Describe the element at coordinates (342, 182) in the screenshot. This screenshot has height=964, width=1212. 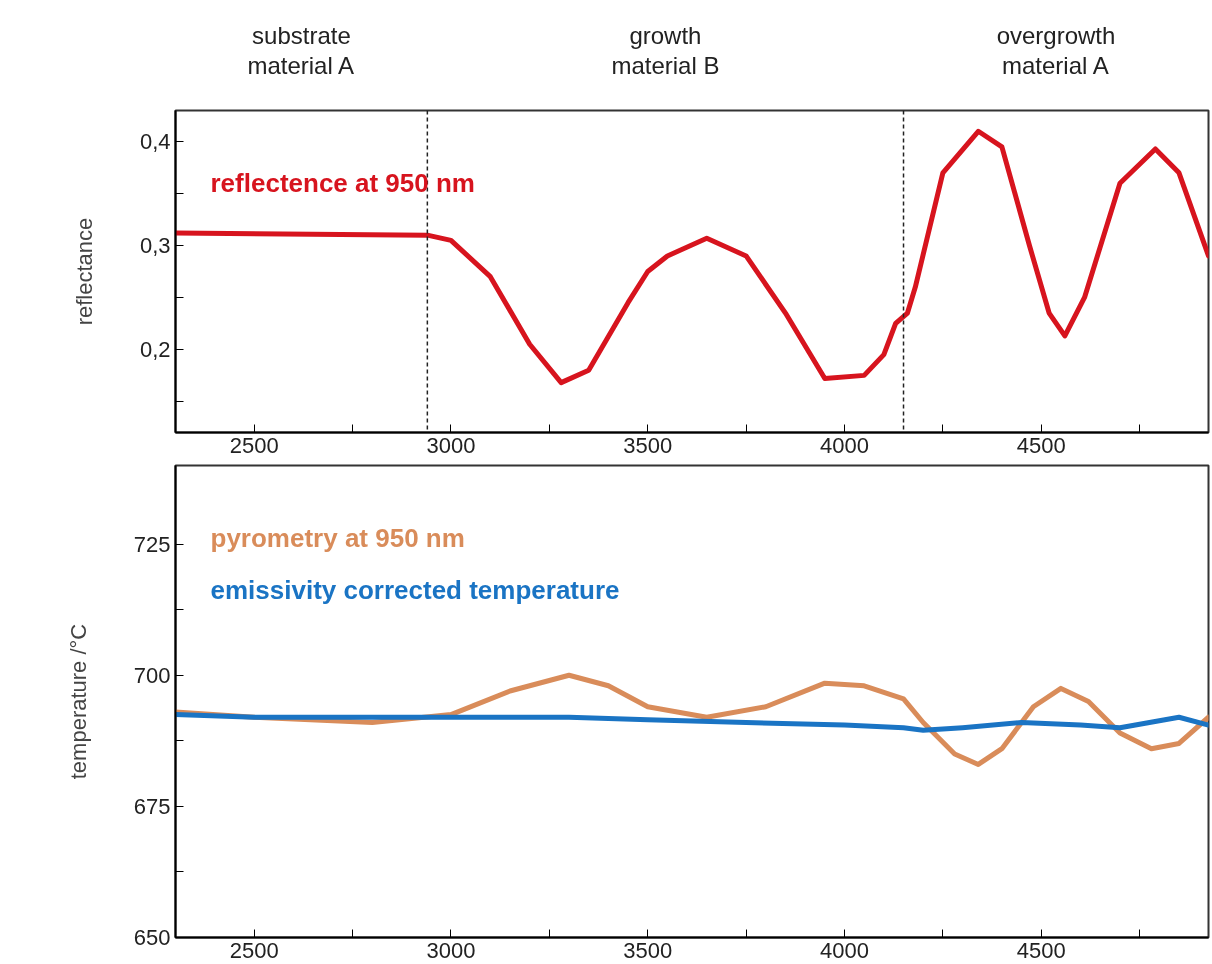
I see `series-label: reflectence at 950 nm` at that location.